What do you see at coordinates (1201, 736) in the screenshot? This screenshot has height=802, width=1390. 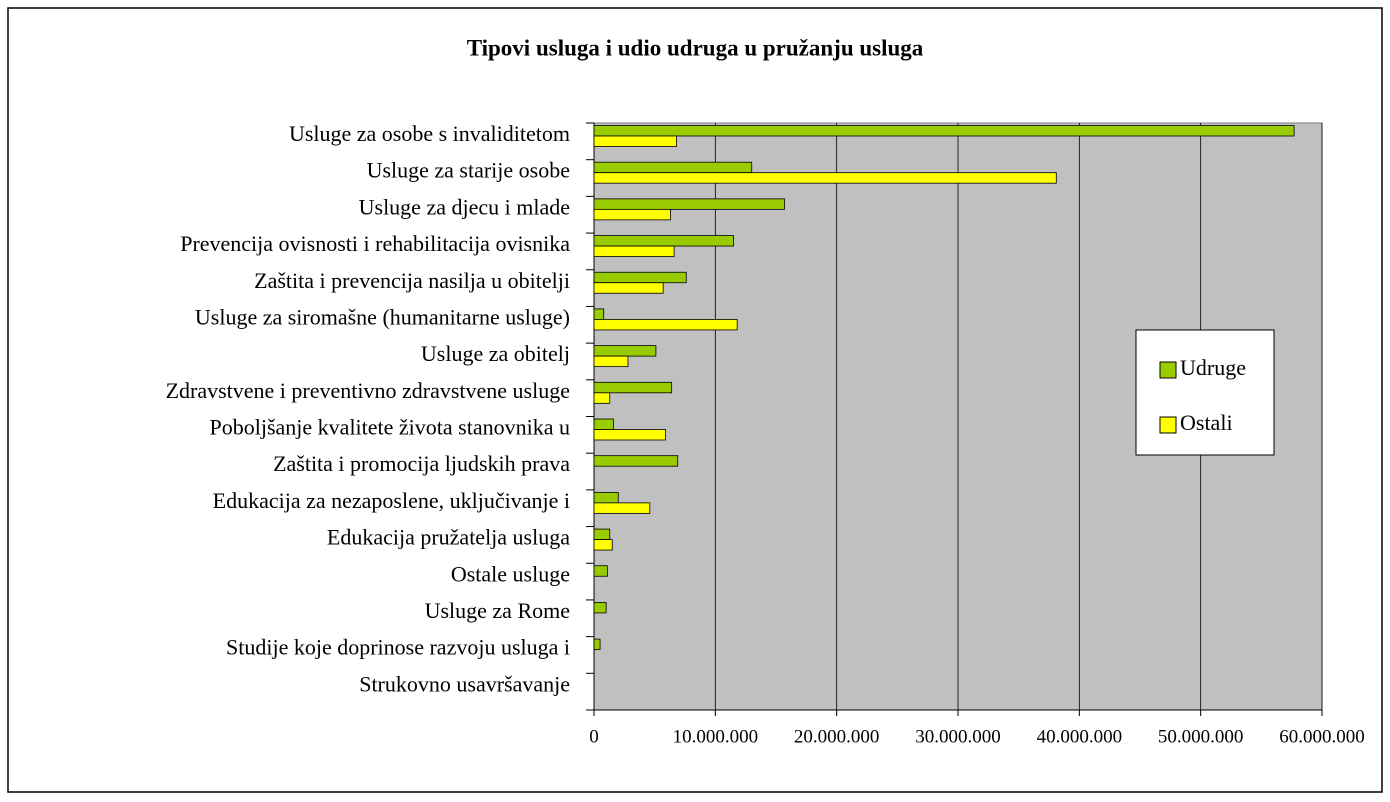 I see `x-tick-label: 50.000.000` at bounding box center [1201, 736].